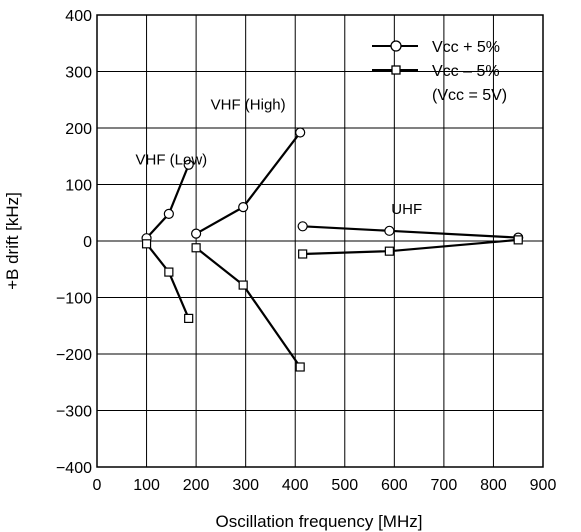 Image resolution: width=581 pixels, height=532 pixels. What do you see at coordinates (466, 71) in the screenshot?
I see `legend-label-vcc-minus: Vcc – 5%` at bounding box center [466, 71].